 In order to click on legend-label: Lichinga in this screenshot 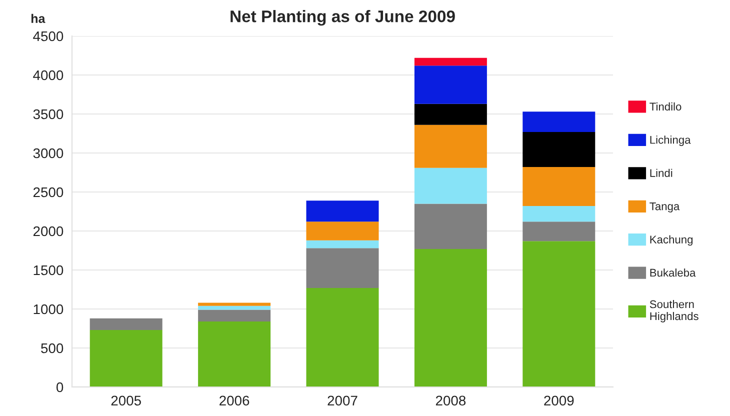, I will do `click(670, 141)`.